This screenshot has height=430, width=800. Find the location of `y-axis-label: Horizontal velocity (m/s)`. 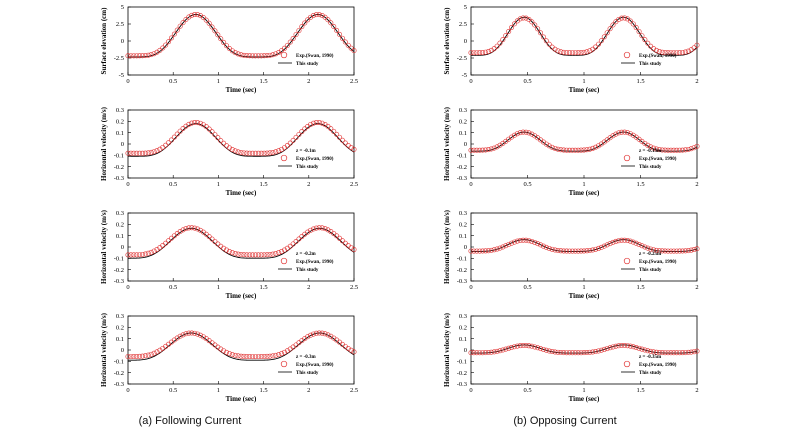

y-axis-label: Horizontal velocity (m/s) is located at coordinates (447, 246).